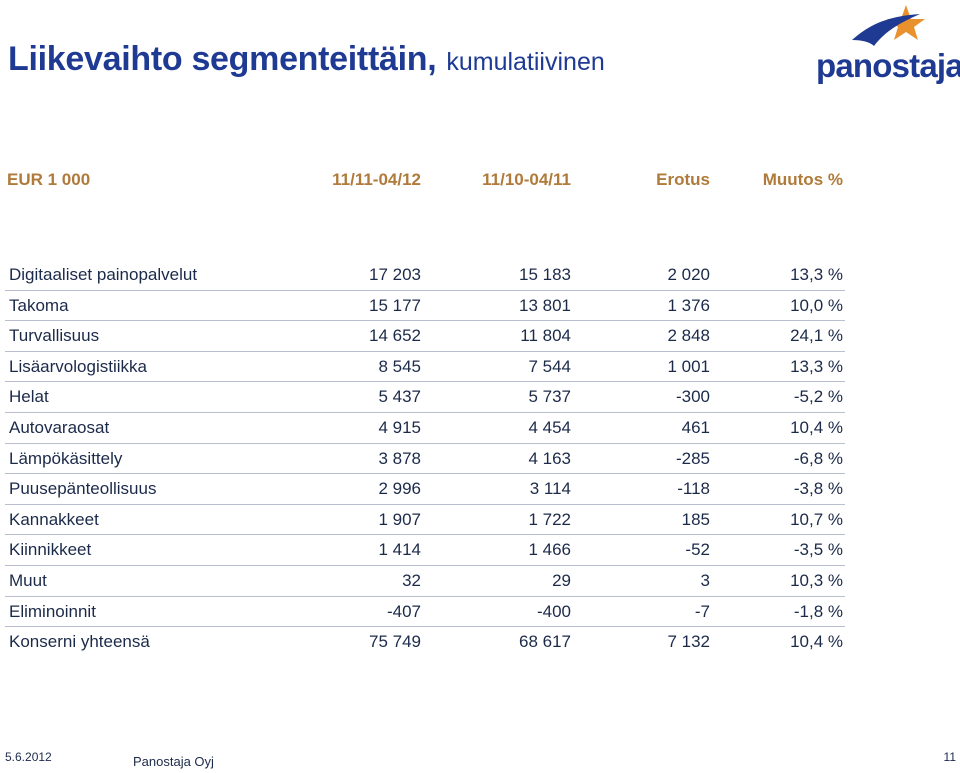 This screenshot has width=960, height=773. What do you see at coordinates (49, 179) in the screenshot?
I see `header-unit: EUR 1 000` at bounding box center [49, 179].